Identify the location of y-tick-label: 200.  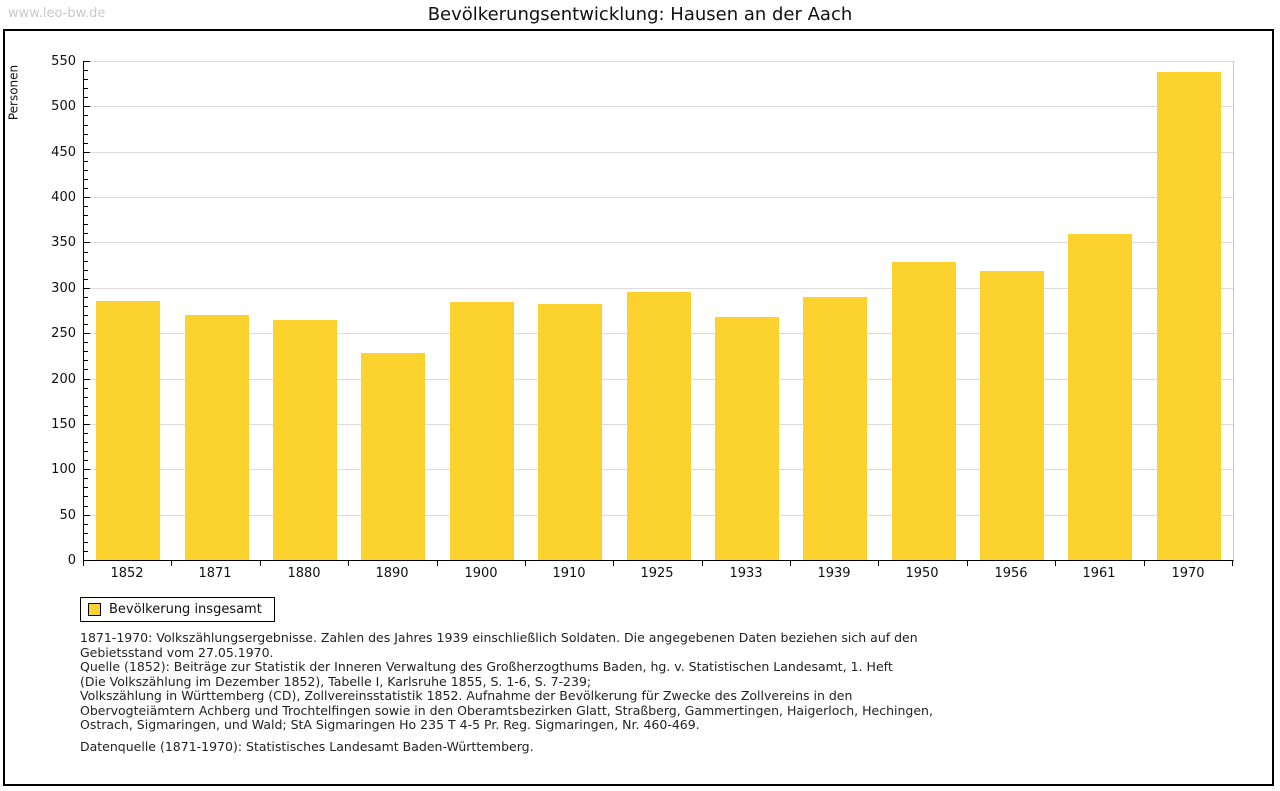
(63, 379).